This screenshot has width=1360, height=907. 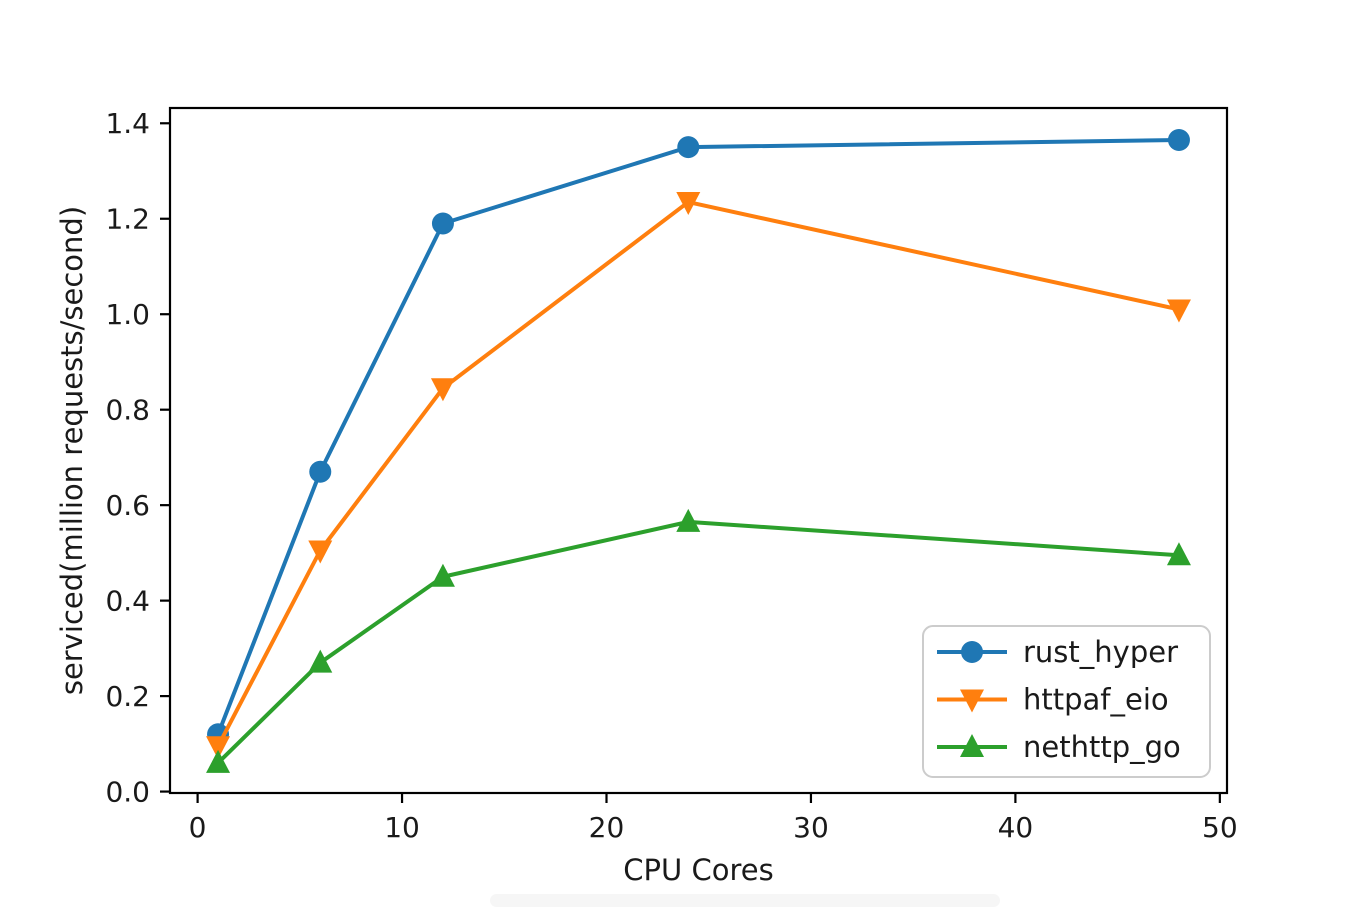 I want to click on y-tick-label: 0.6, so click(x=127, y=505).